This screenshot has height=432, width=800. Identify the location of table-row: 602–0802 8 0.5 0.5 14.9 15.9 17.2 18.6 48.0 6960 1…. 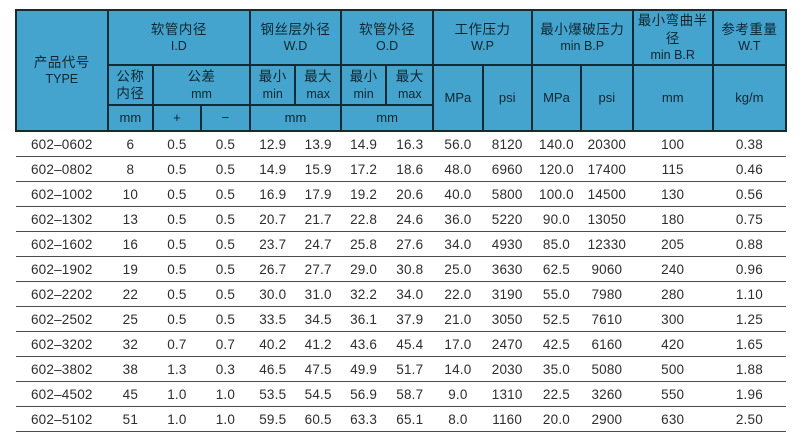
(401, 169).